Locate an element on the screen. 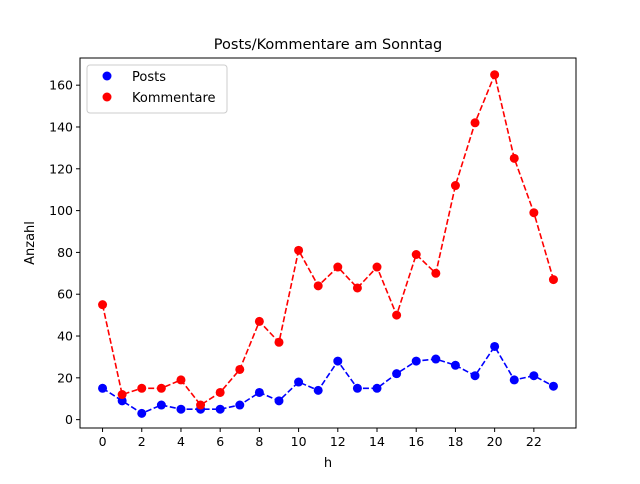 This screenshot has width=640, height=484. y-tick-label: 120 is located at coordinates (61, 168).